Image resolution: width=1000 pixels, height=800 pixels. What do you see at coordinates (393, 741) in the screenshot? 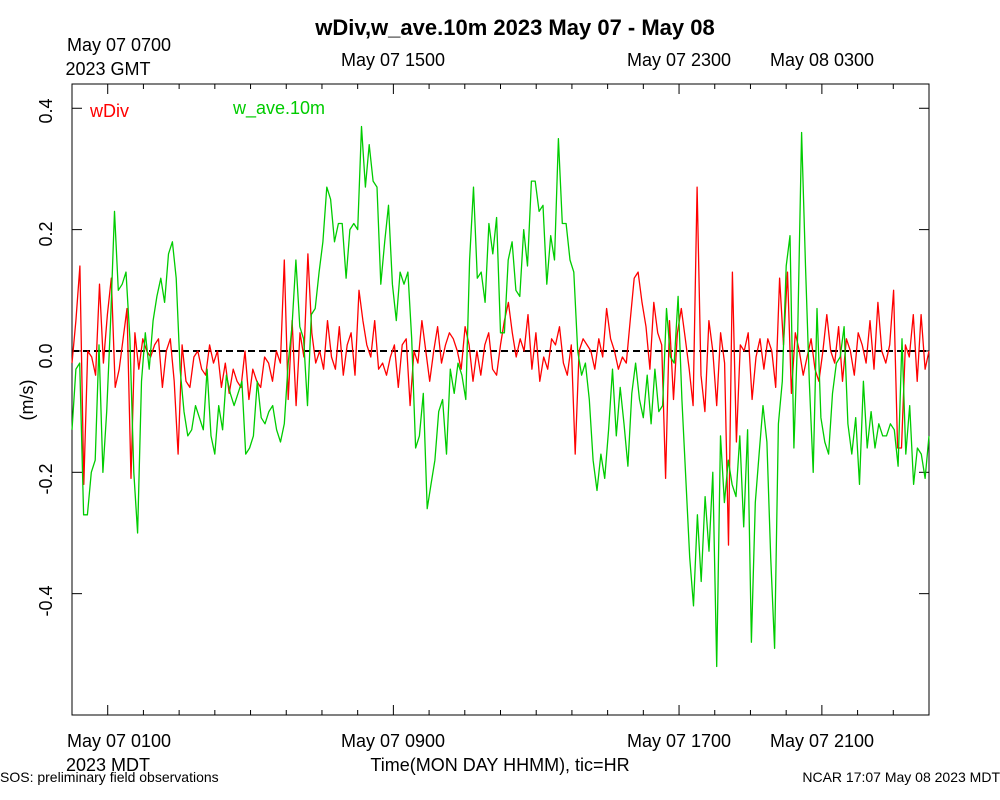
I see `bottom-xtick-label: May 07 0900` at bounding box center [393, 741].